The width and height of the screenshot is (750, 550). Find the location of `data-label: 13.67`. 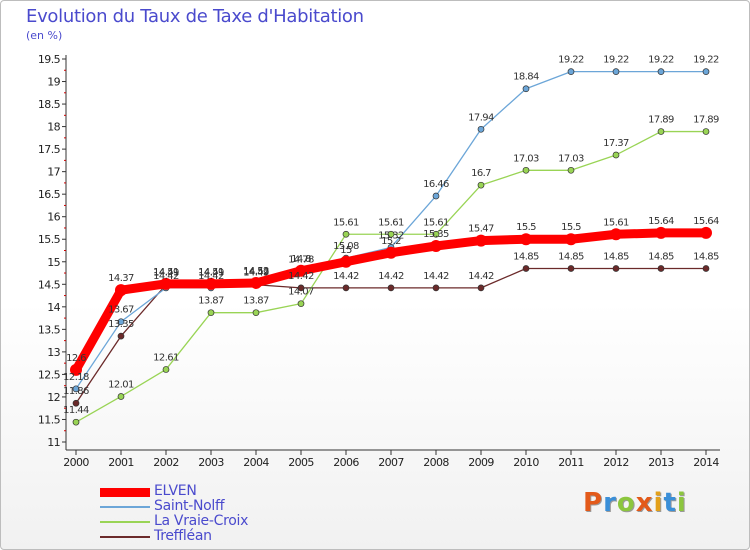

data-label: 13.67 is located at coordinates (121, 310).